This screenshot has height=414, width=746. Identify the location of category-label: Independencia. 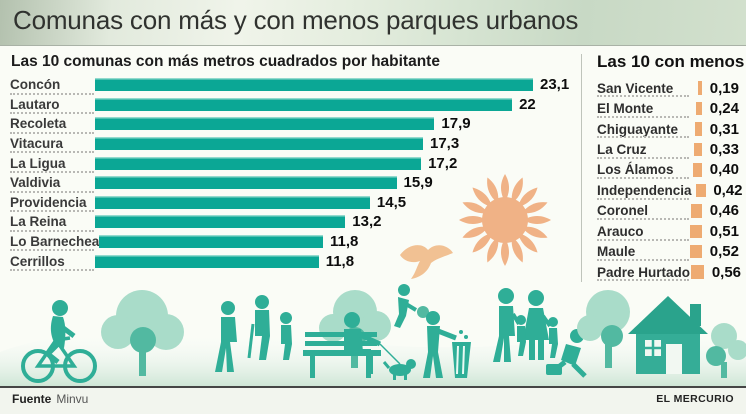
(644, 190).